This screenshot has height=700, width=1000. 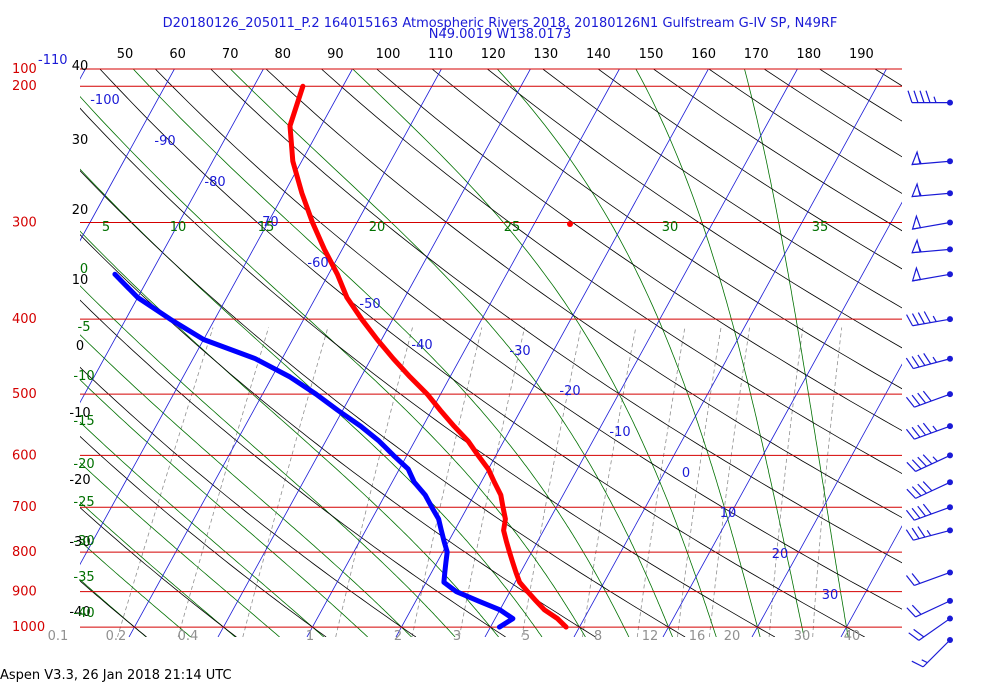 What do you see at coordinates (83, 613) in the screenshot?
I see `moist-adiabat-label: -40` at bounding box center [83, 613].